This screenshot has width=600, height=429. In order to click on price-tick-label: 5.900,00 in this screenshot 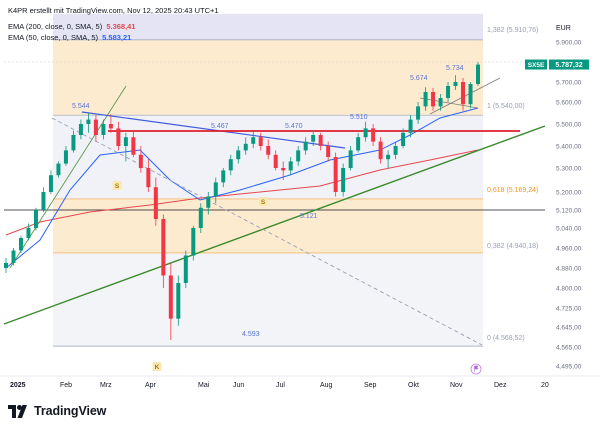, I will do `click(569, 43)`.